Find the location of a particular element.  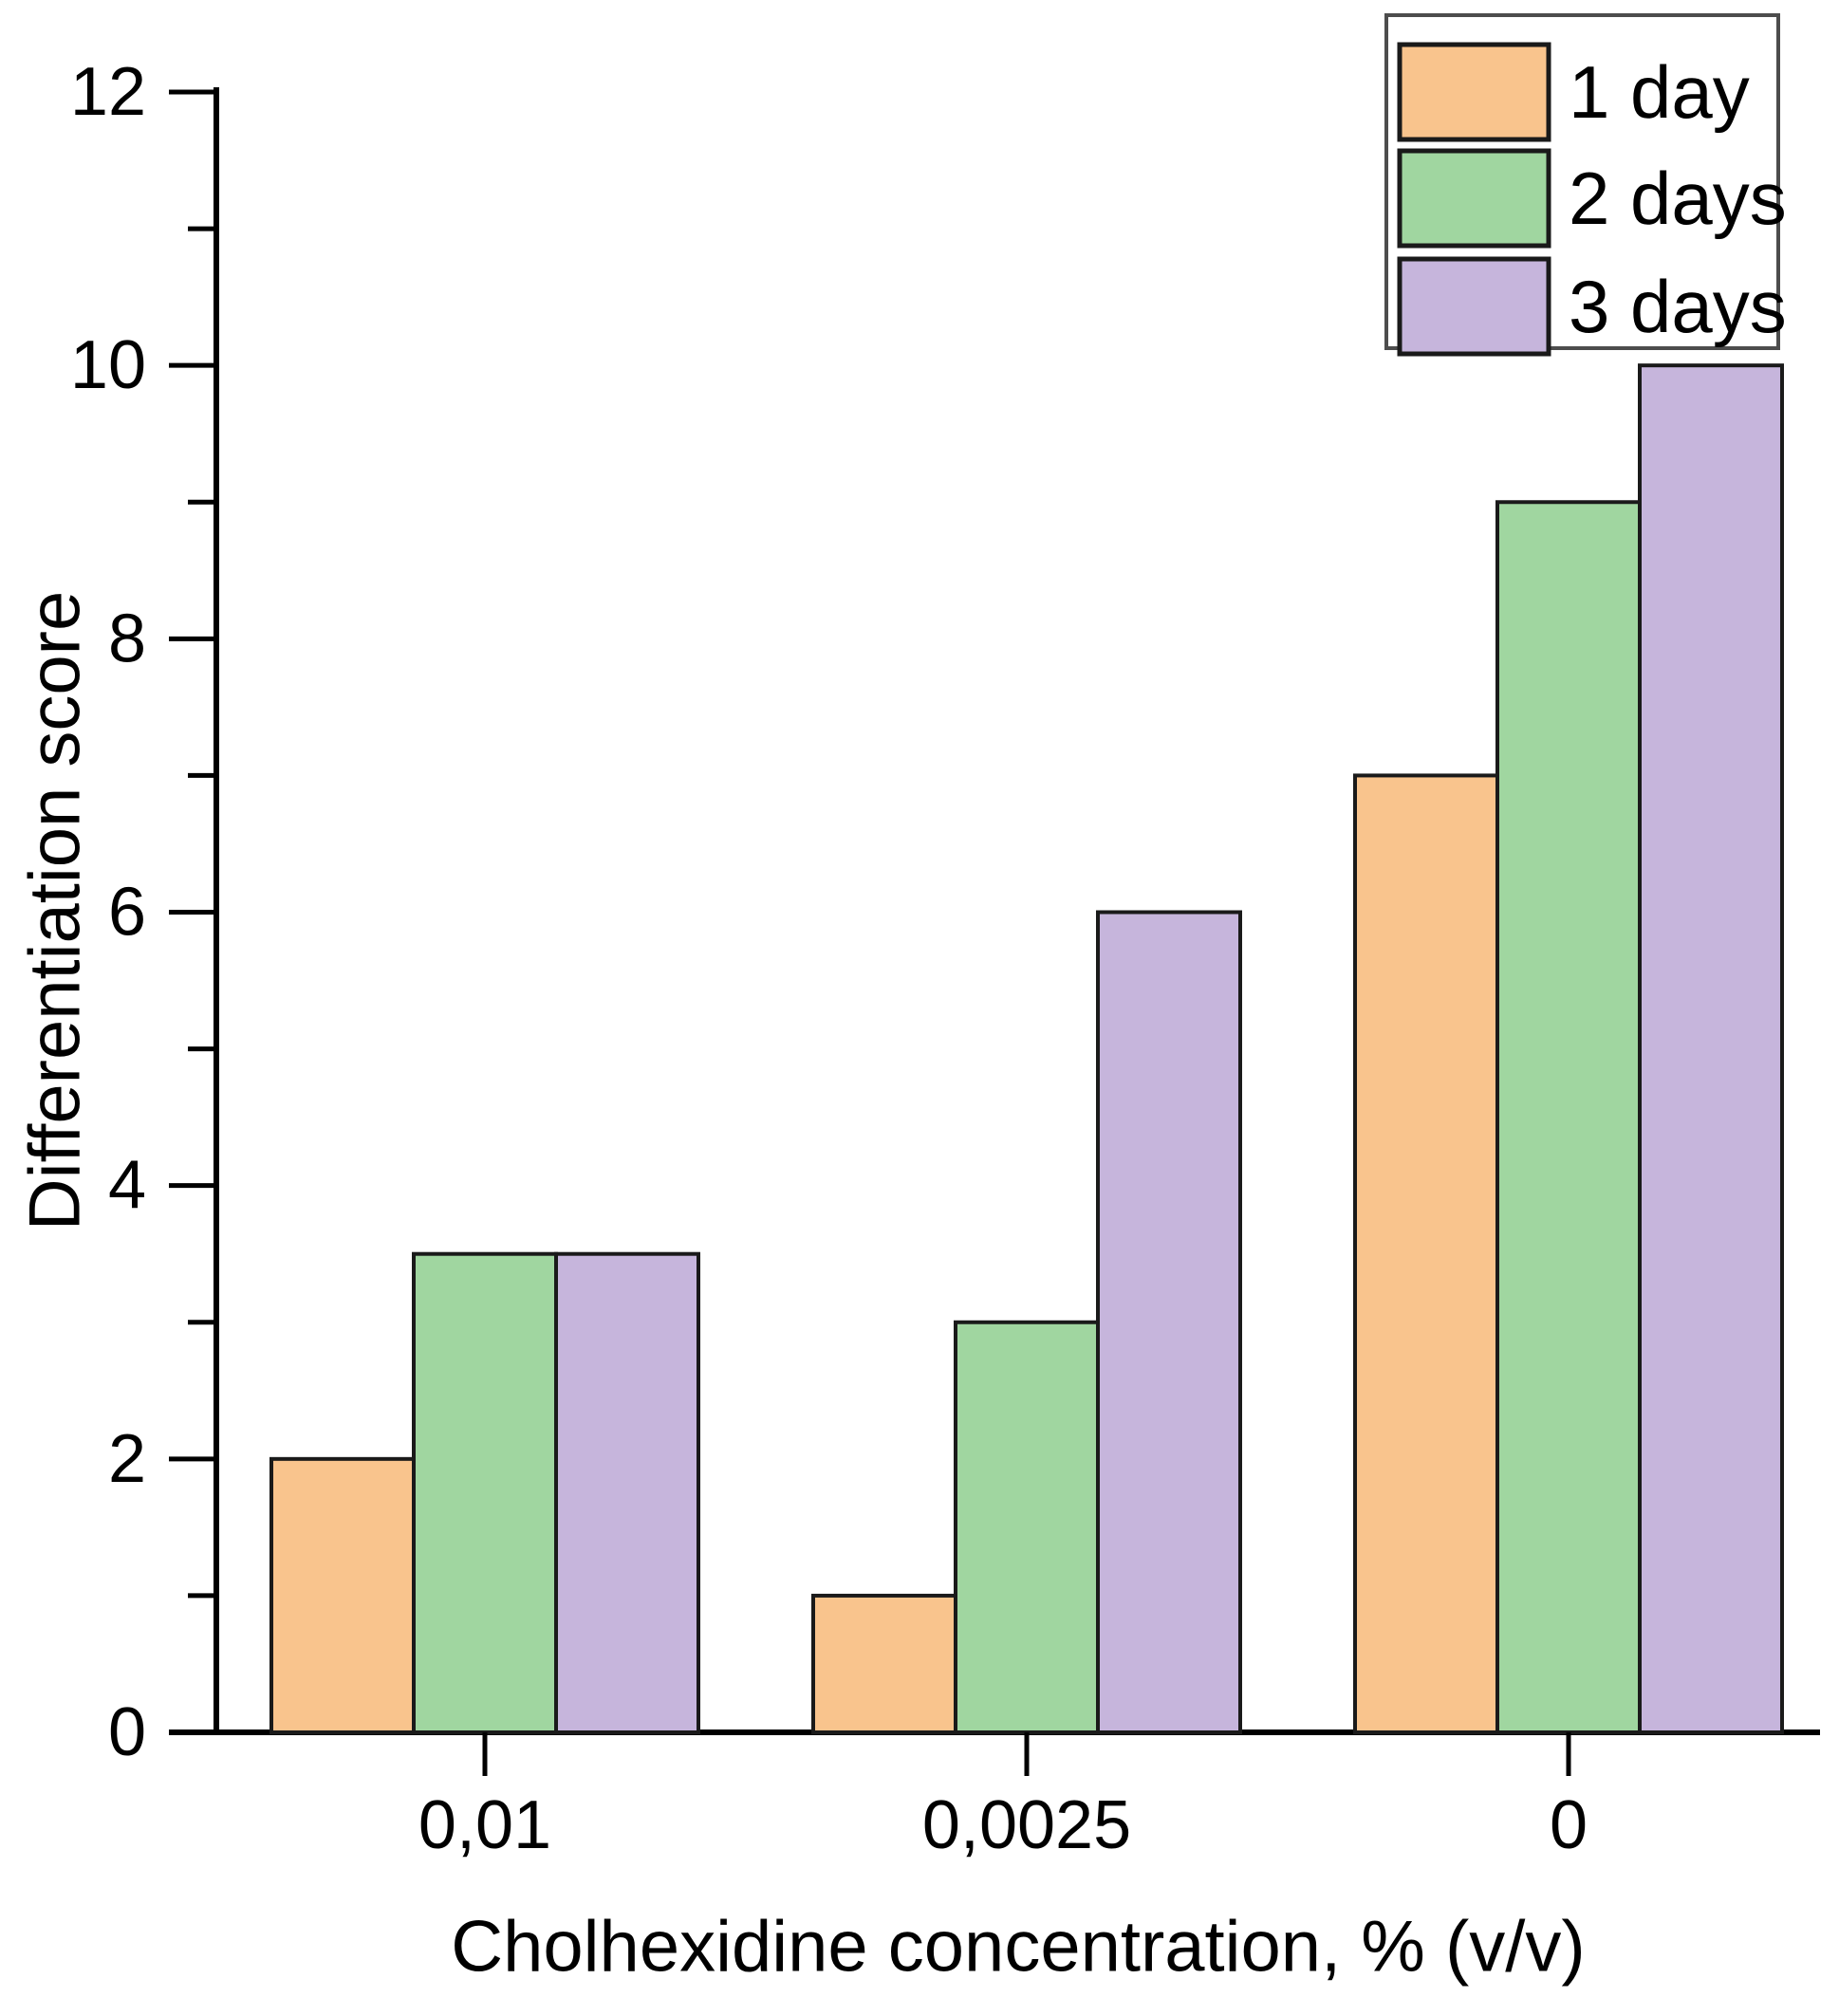

legend-label-1-day: 1 day is located at coordinates (1659, 92).